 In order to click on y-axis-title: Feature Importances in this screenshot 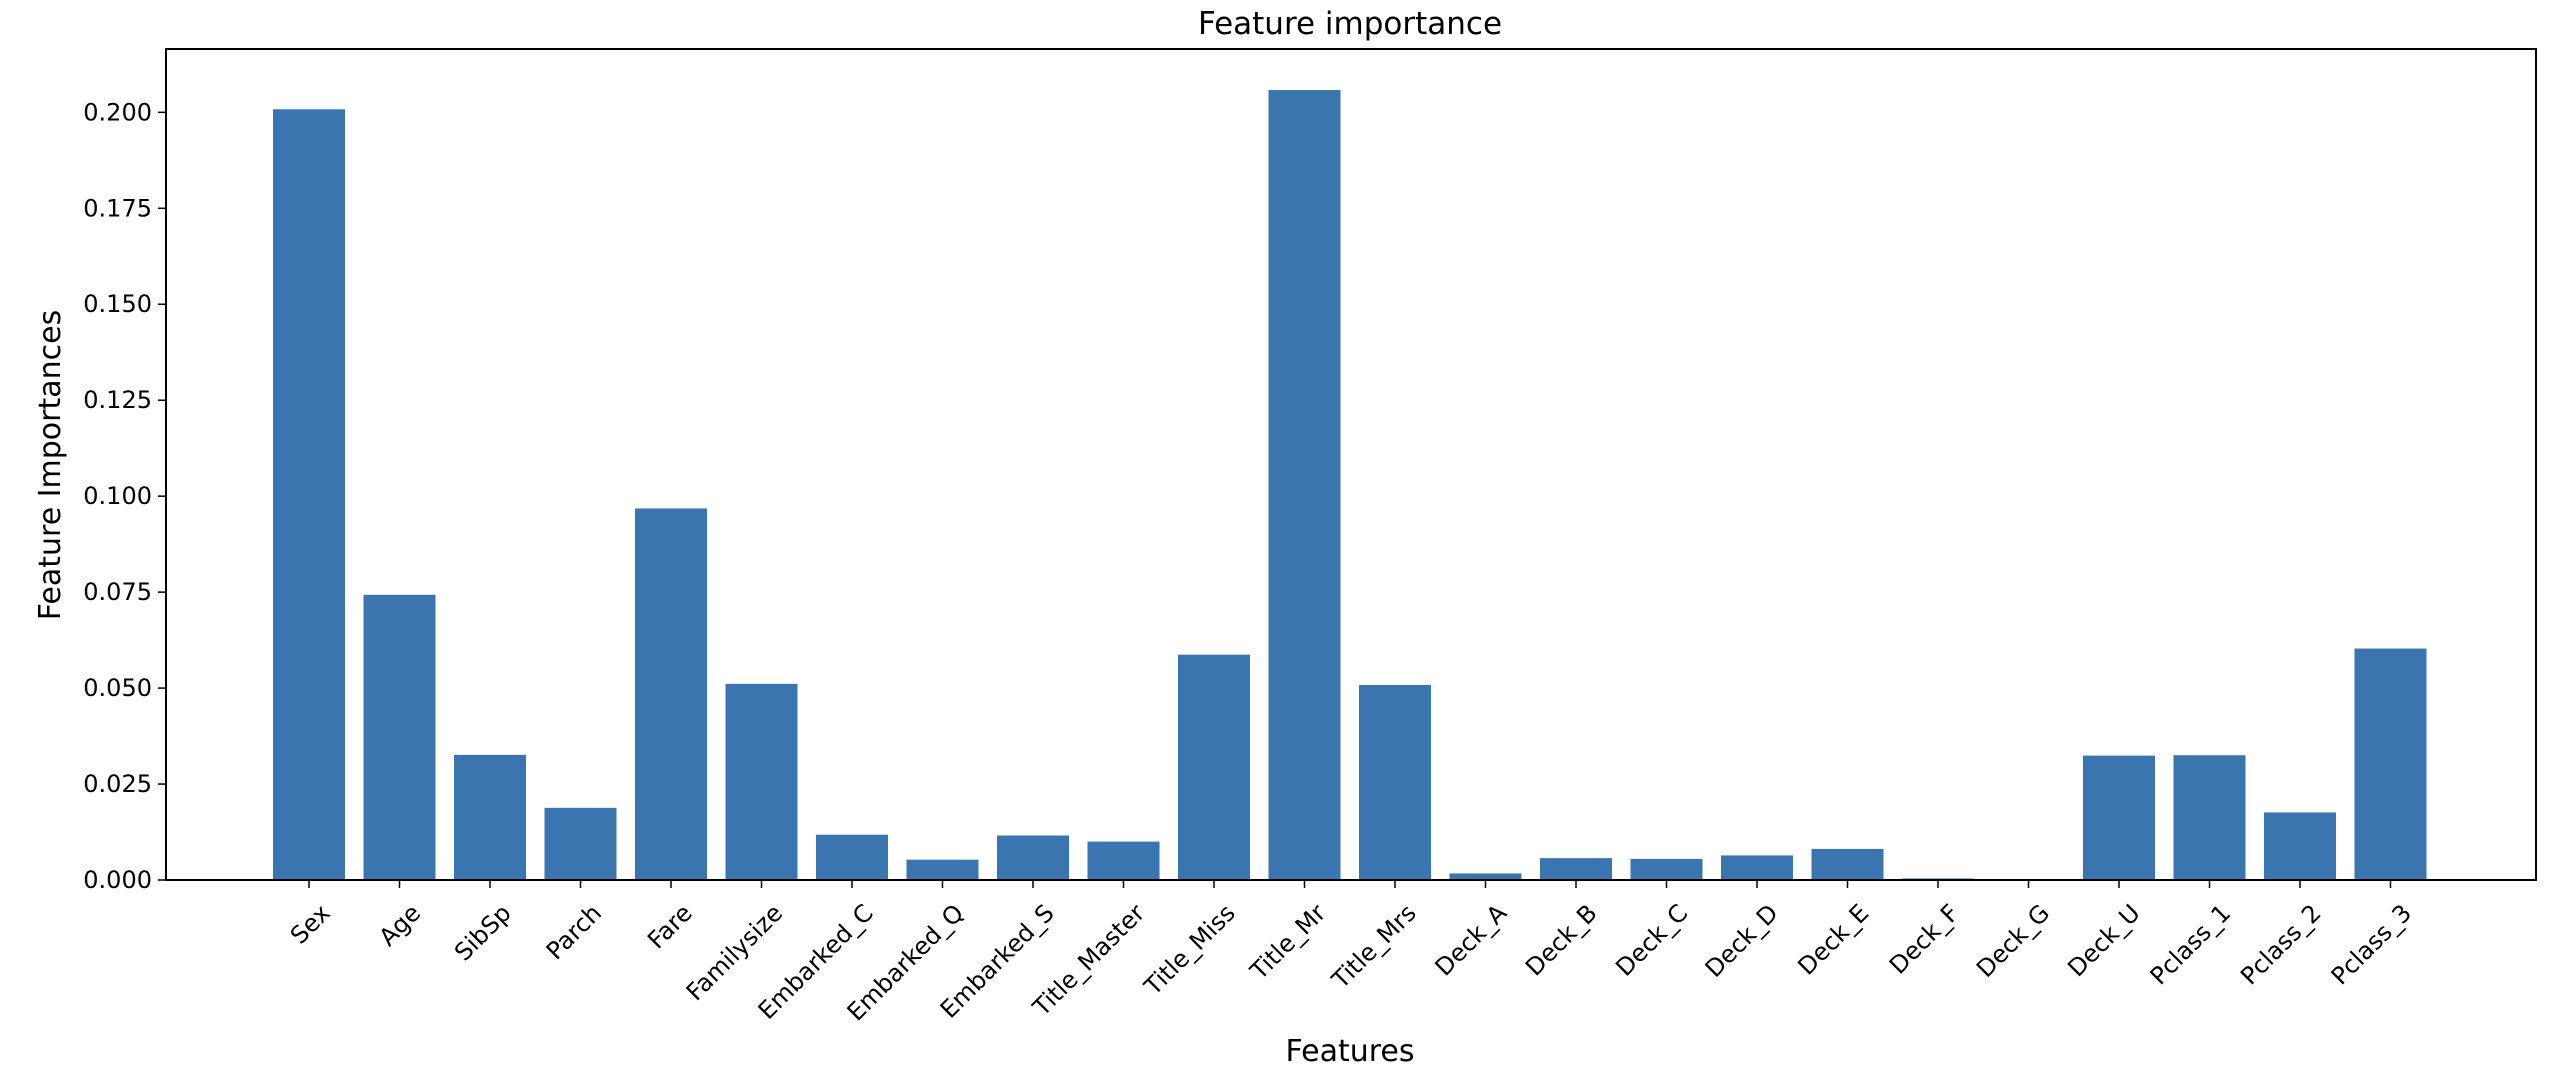, I will do `click(50, 465)`.